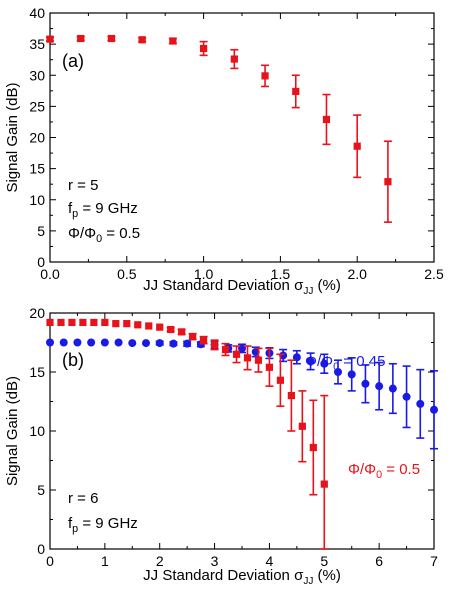 The image size is (463, 599). What do you see at coordinates (204, 274) in the screenshot?
I see `x-tick-label: 1.0` at bounding box center [204, 274].